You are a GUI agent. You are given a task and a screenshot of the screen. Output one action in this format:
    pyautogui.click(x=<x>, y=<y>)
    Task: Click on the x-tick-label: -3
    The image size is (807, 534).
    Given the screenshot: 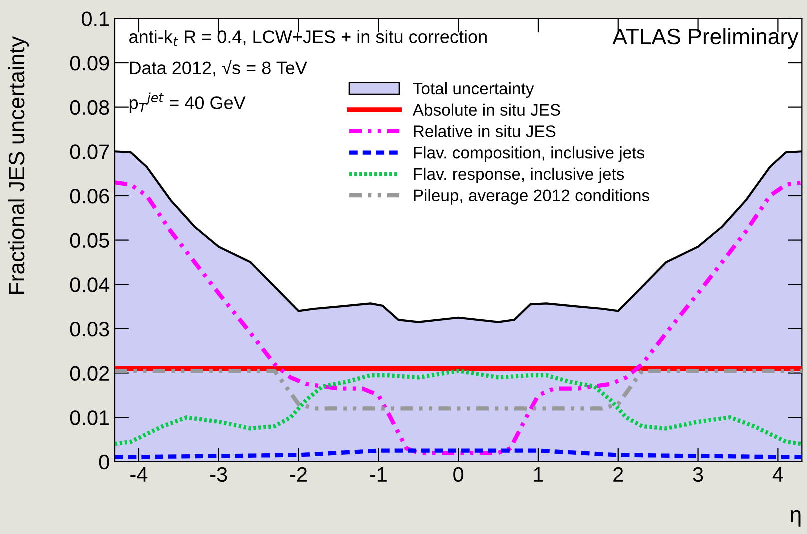 What is the action you would take?
    pyautogui.click(x=219, y=474)
    